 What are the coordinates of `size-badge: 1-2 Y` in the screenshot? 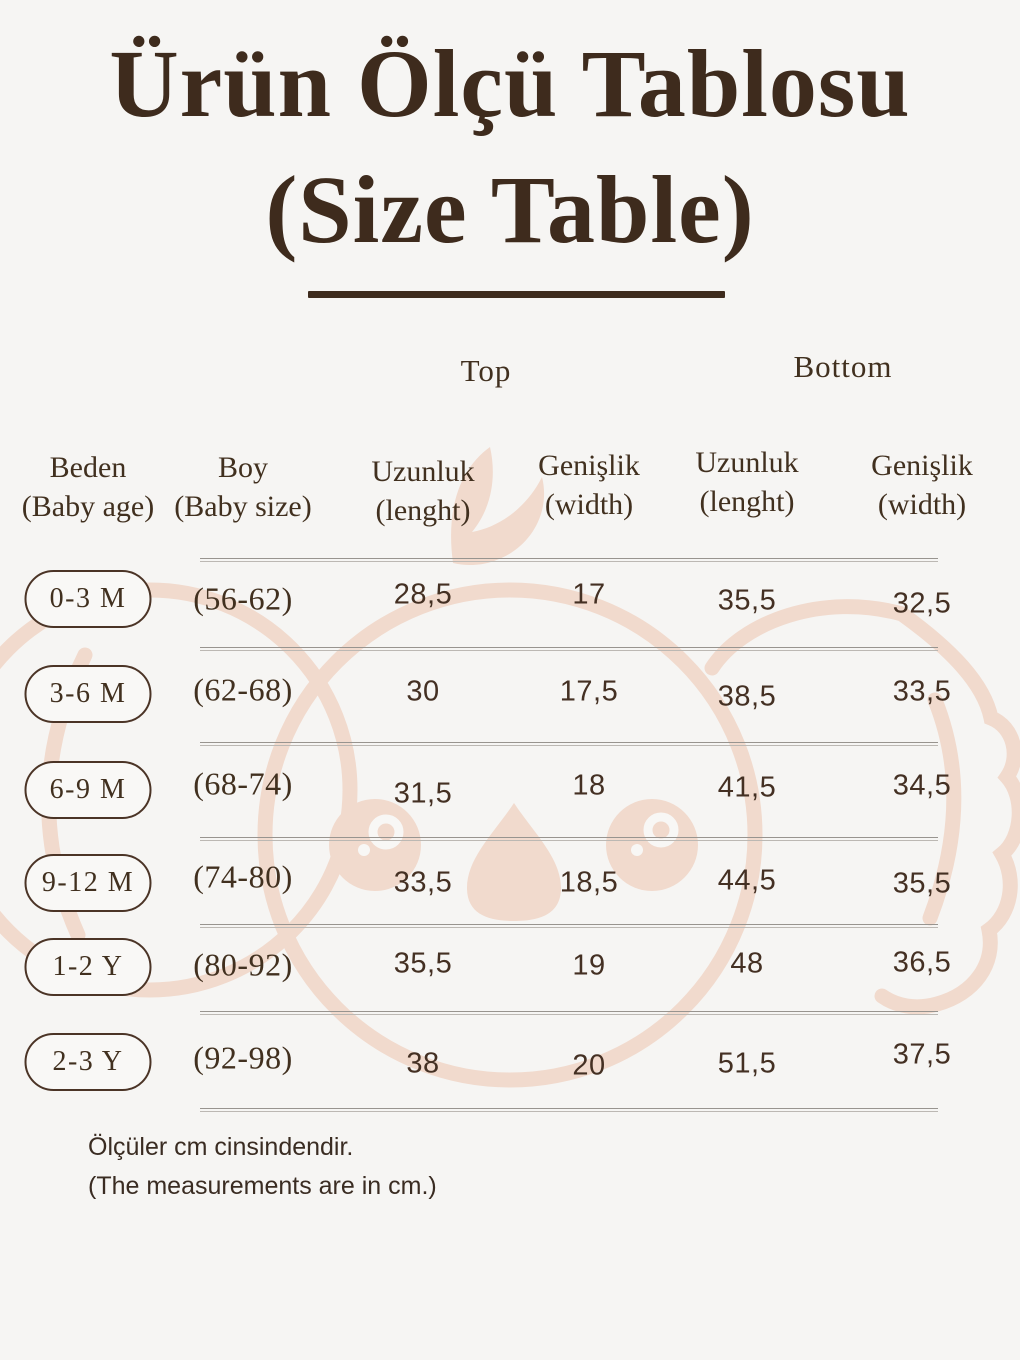 It's located at (88, 967).